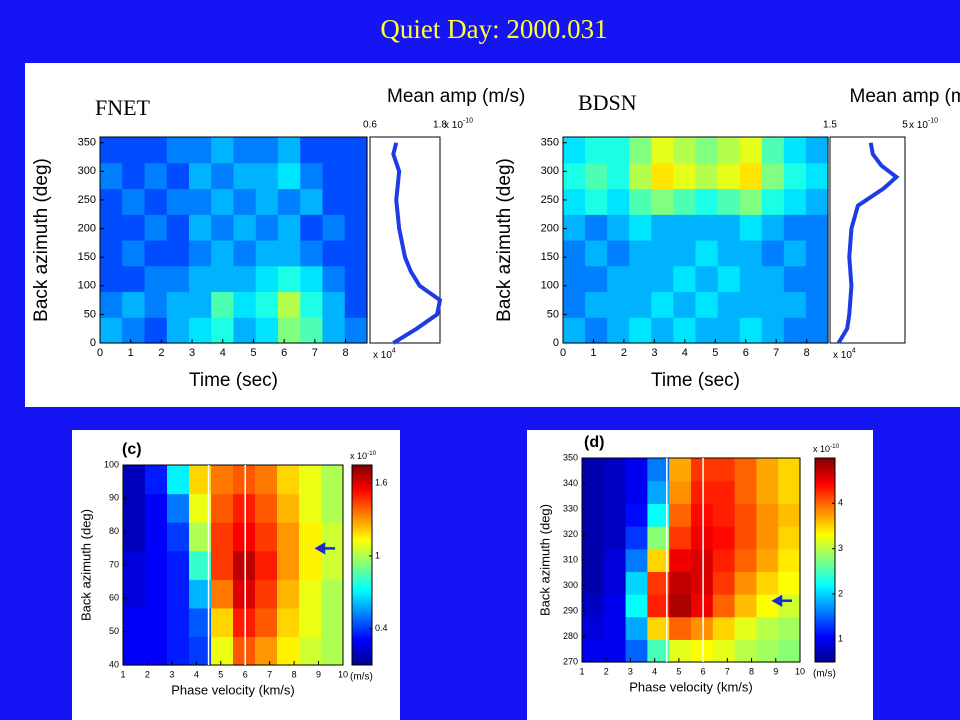  What do you see at coordinates (570, 508) in the screenshot?
I see `y-tick-label: 330` at bounding box center [570, 508].